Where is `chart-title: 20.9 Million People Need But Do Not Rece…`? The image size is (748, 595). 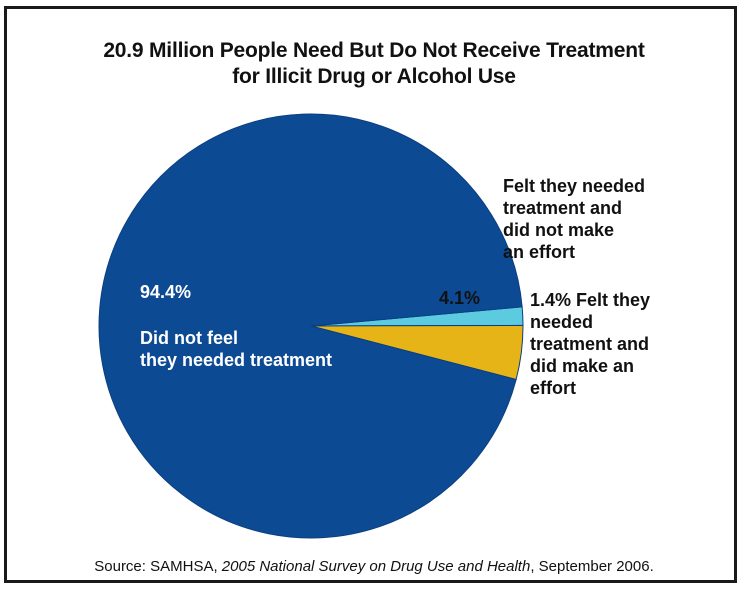
chart-title: 20.9 Million People Need But Do Not Rece… is located at coordinates (374, 64).